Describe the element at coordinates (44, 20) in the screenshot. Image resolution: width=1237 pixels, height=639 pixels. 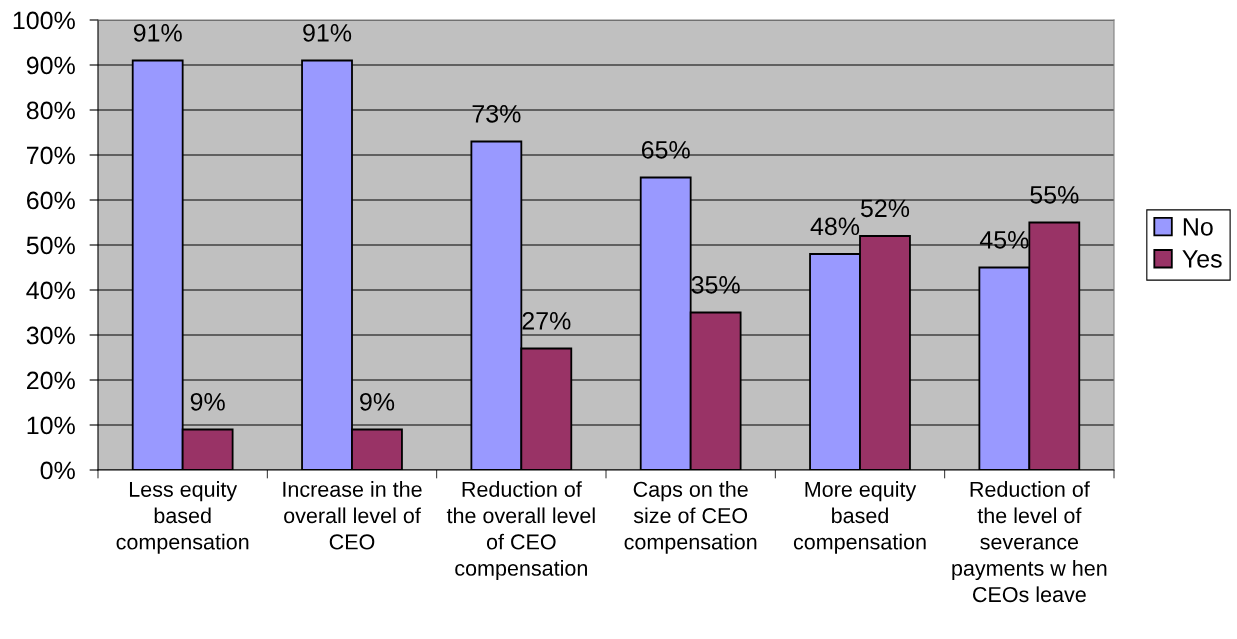
I see `y-tick-label: 100%` at that location.